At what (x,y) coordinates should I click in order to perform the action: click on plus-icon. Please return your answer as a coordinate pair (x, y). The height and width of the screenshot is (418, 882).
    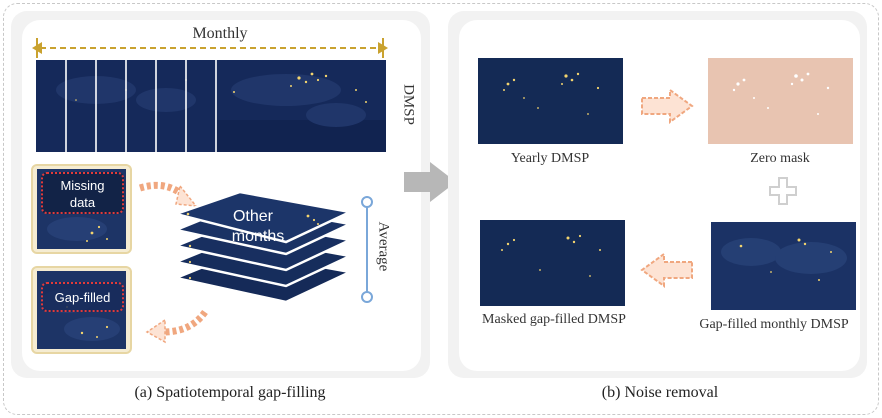
    Looking at the image, I should click on (783, 191).